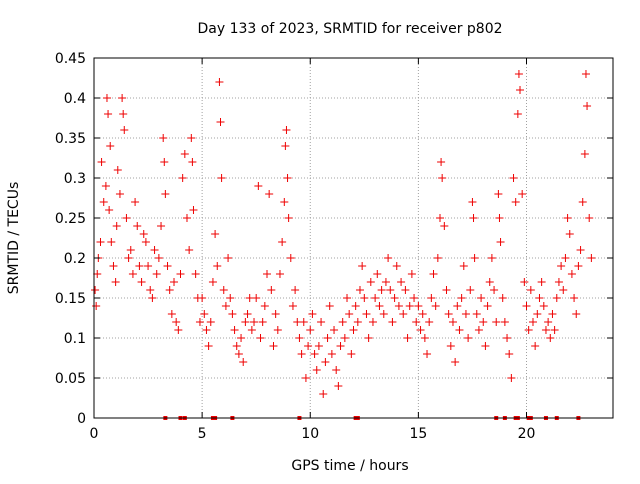 The image size is (640, 484). Describe the element at coordinates (70, 59) in the screenshot. I see `y-tick-label: 0.45` at that location.